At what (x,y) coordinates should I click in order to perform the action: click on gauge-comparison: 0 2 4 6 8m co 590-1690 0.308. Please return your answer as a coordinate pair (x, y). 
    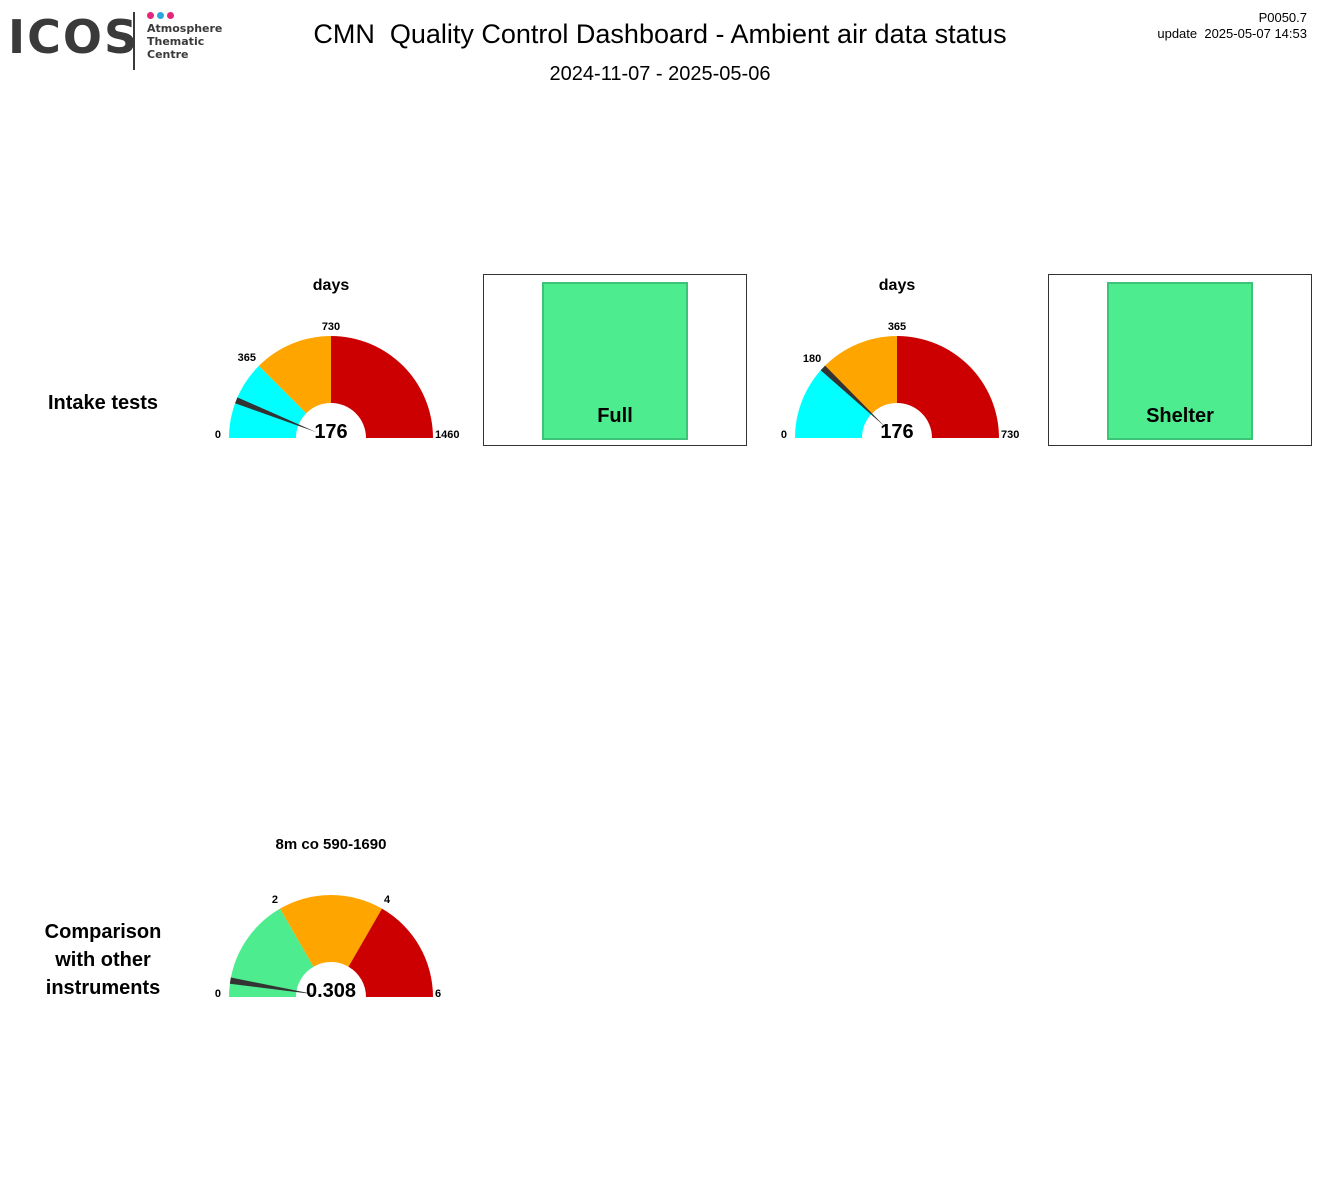
    Looking at the image, I should click on (335, 919).